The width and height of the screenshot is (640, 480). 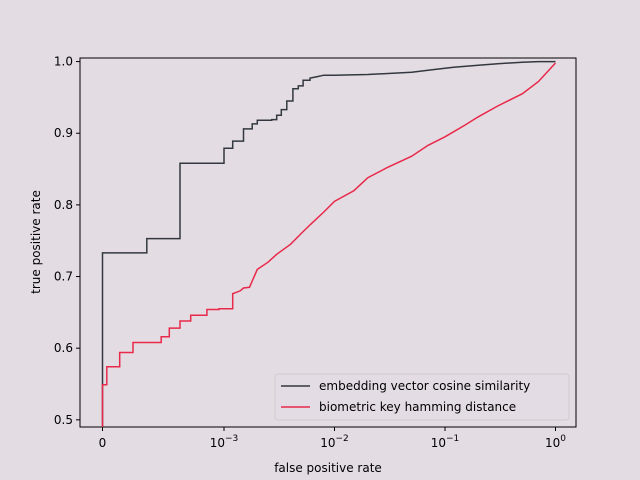 I want to click on x-axis-label: false positive rate, so click(x=328, y=468).